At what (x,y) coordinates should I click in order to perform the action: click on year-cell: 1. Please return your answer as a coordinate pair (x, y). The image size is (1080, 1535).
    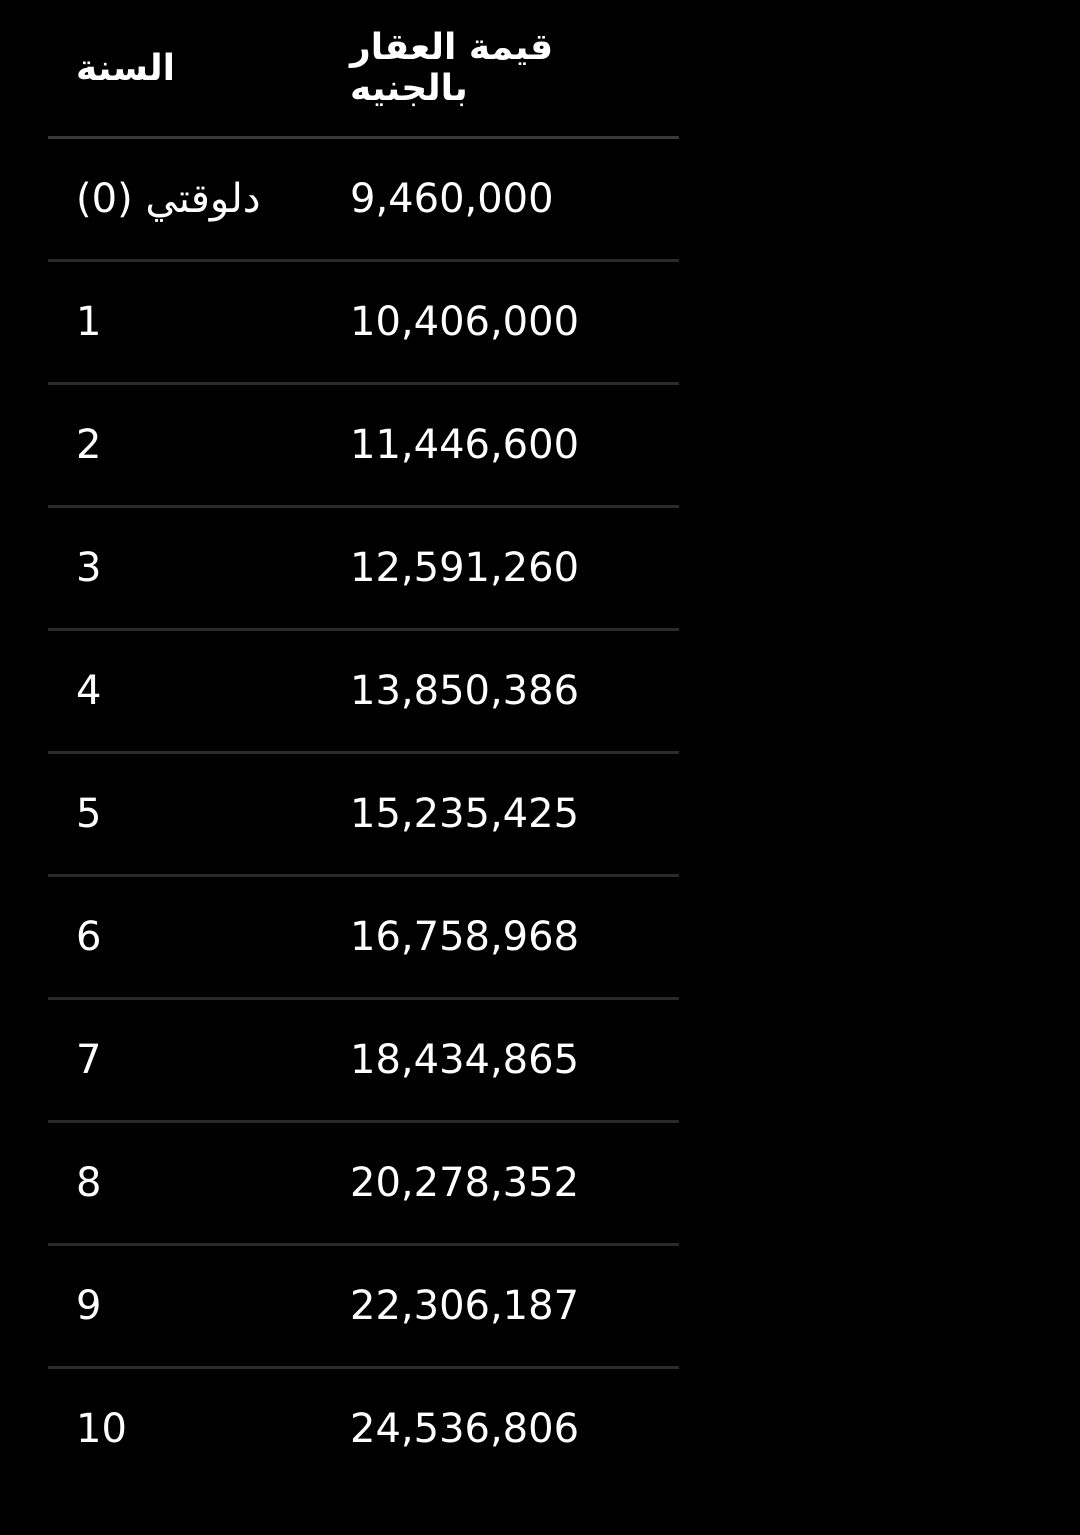
    Looking at the image, I should click on (185, 322).